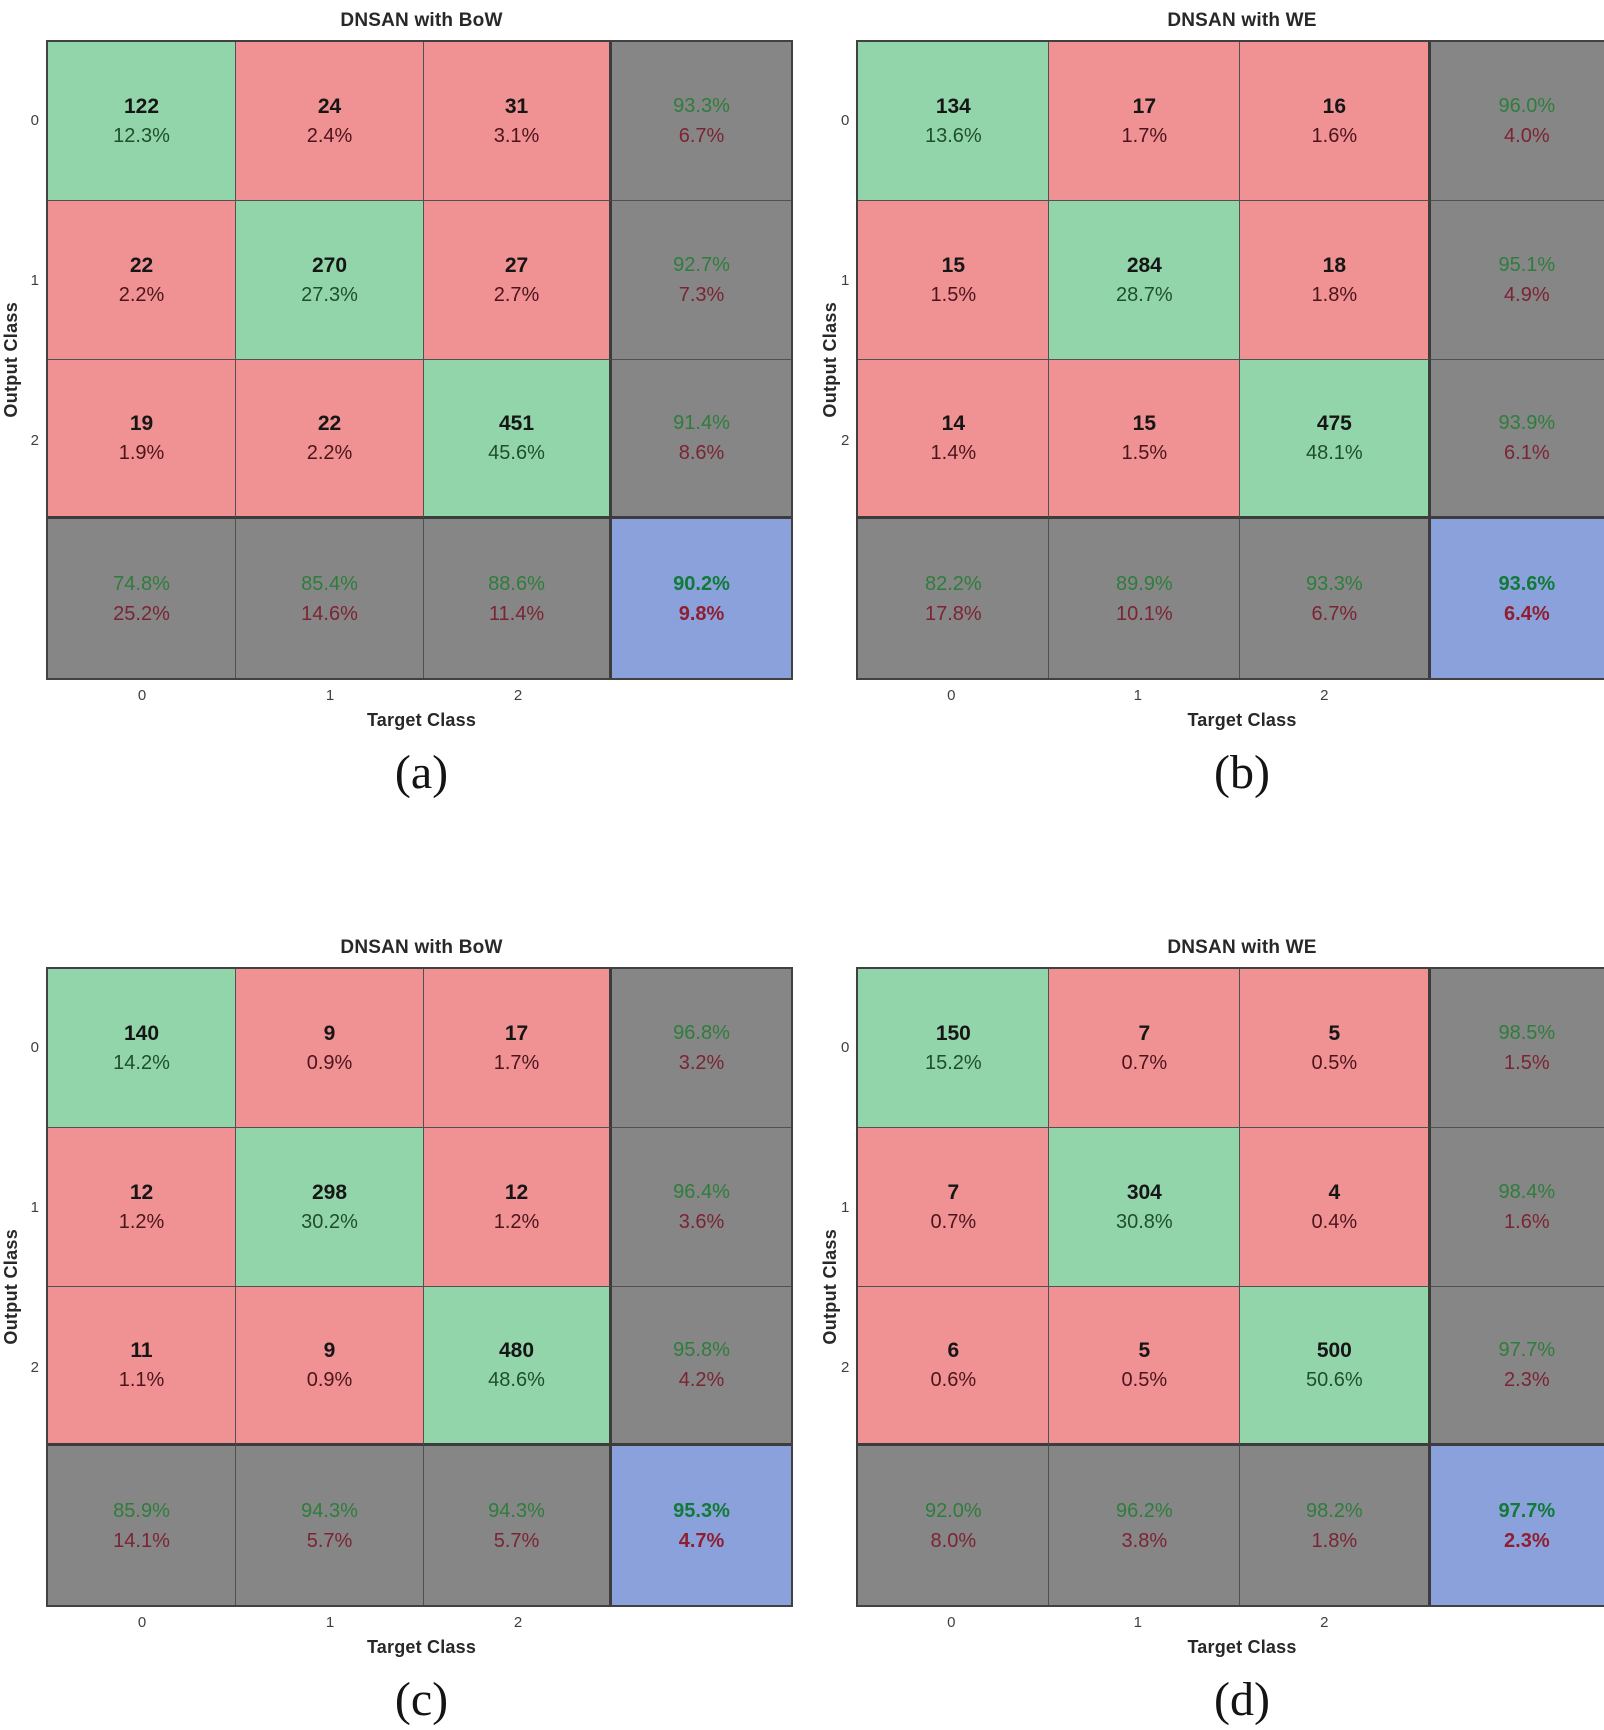  What do you see at coordinates (516, 106) in the screenshot?
I see `cell-count: 31` at bounding box center [516, 106].